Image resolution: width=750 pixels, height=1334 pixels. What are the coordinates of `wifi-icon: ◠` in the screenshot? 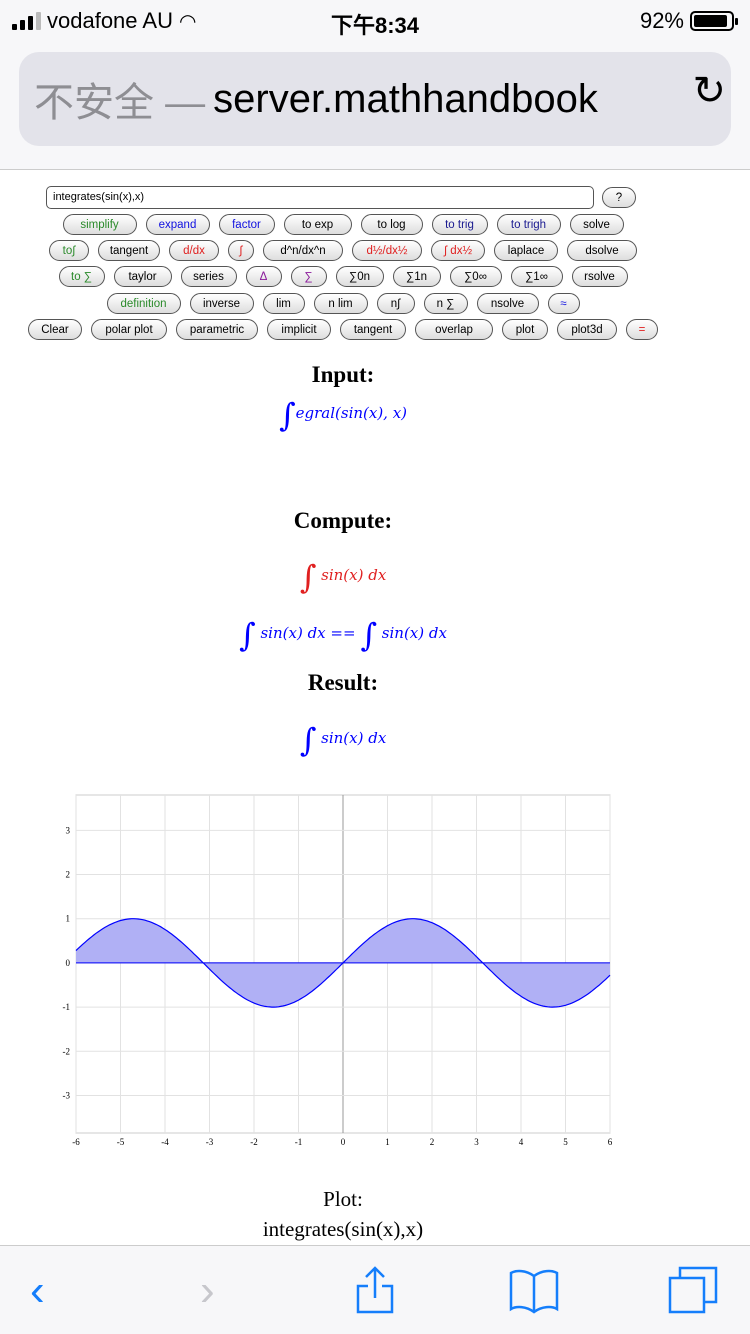 It's located at (187, 21).